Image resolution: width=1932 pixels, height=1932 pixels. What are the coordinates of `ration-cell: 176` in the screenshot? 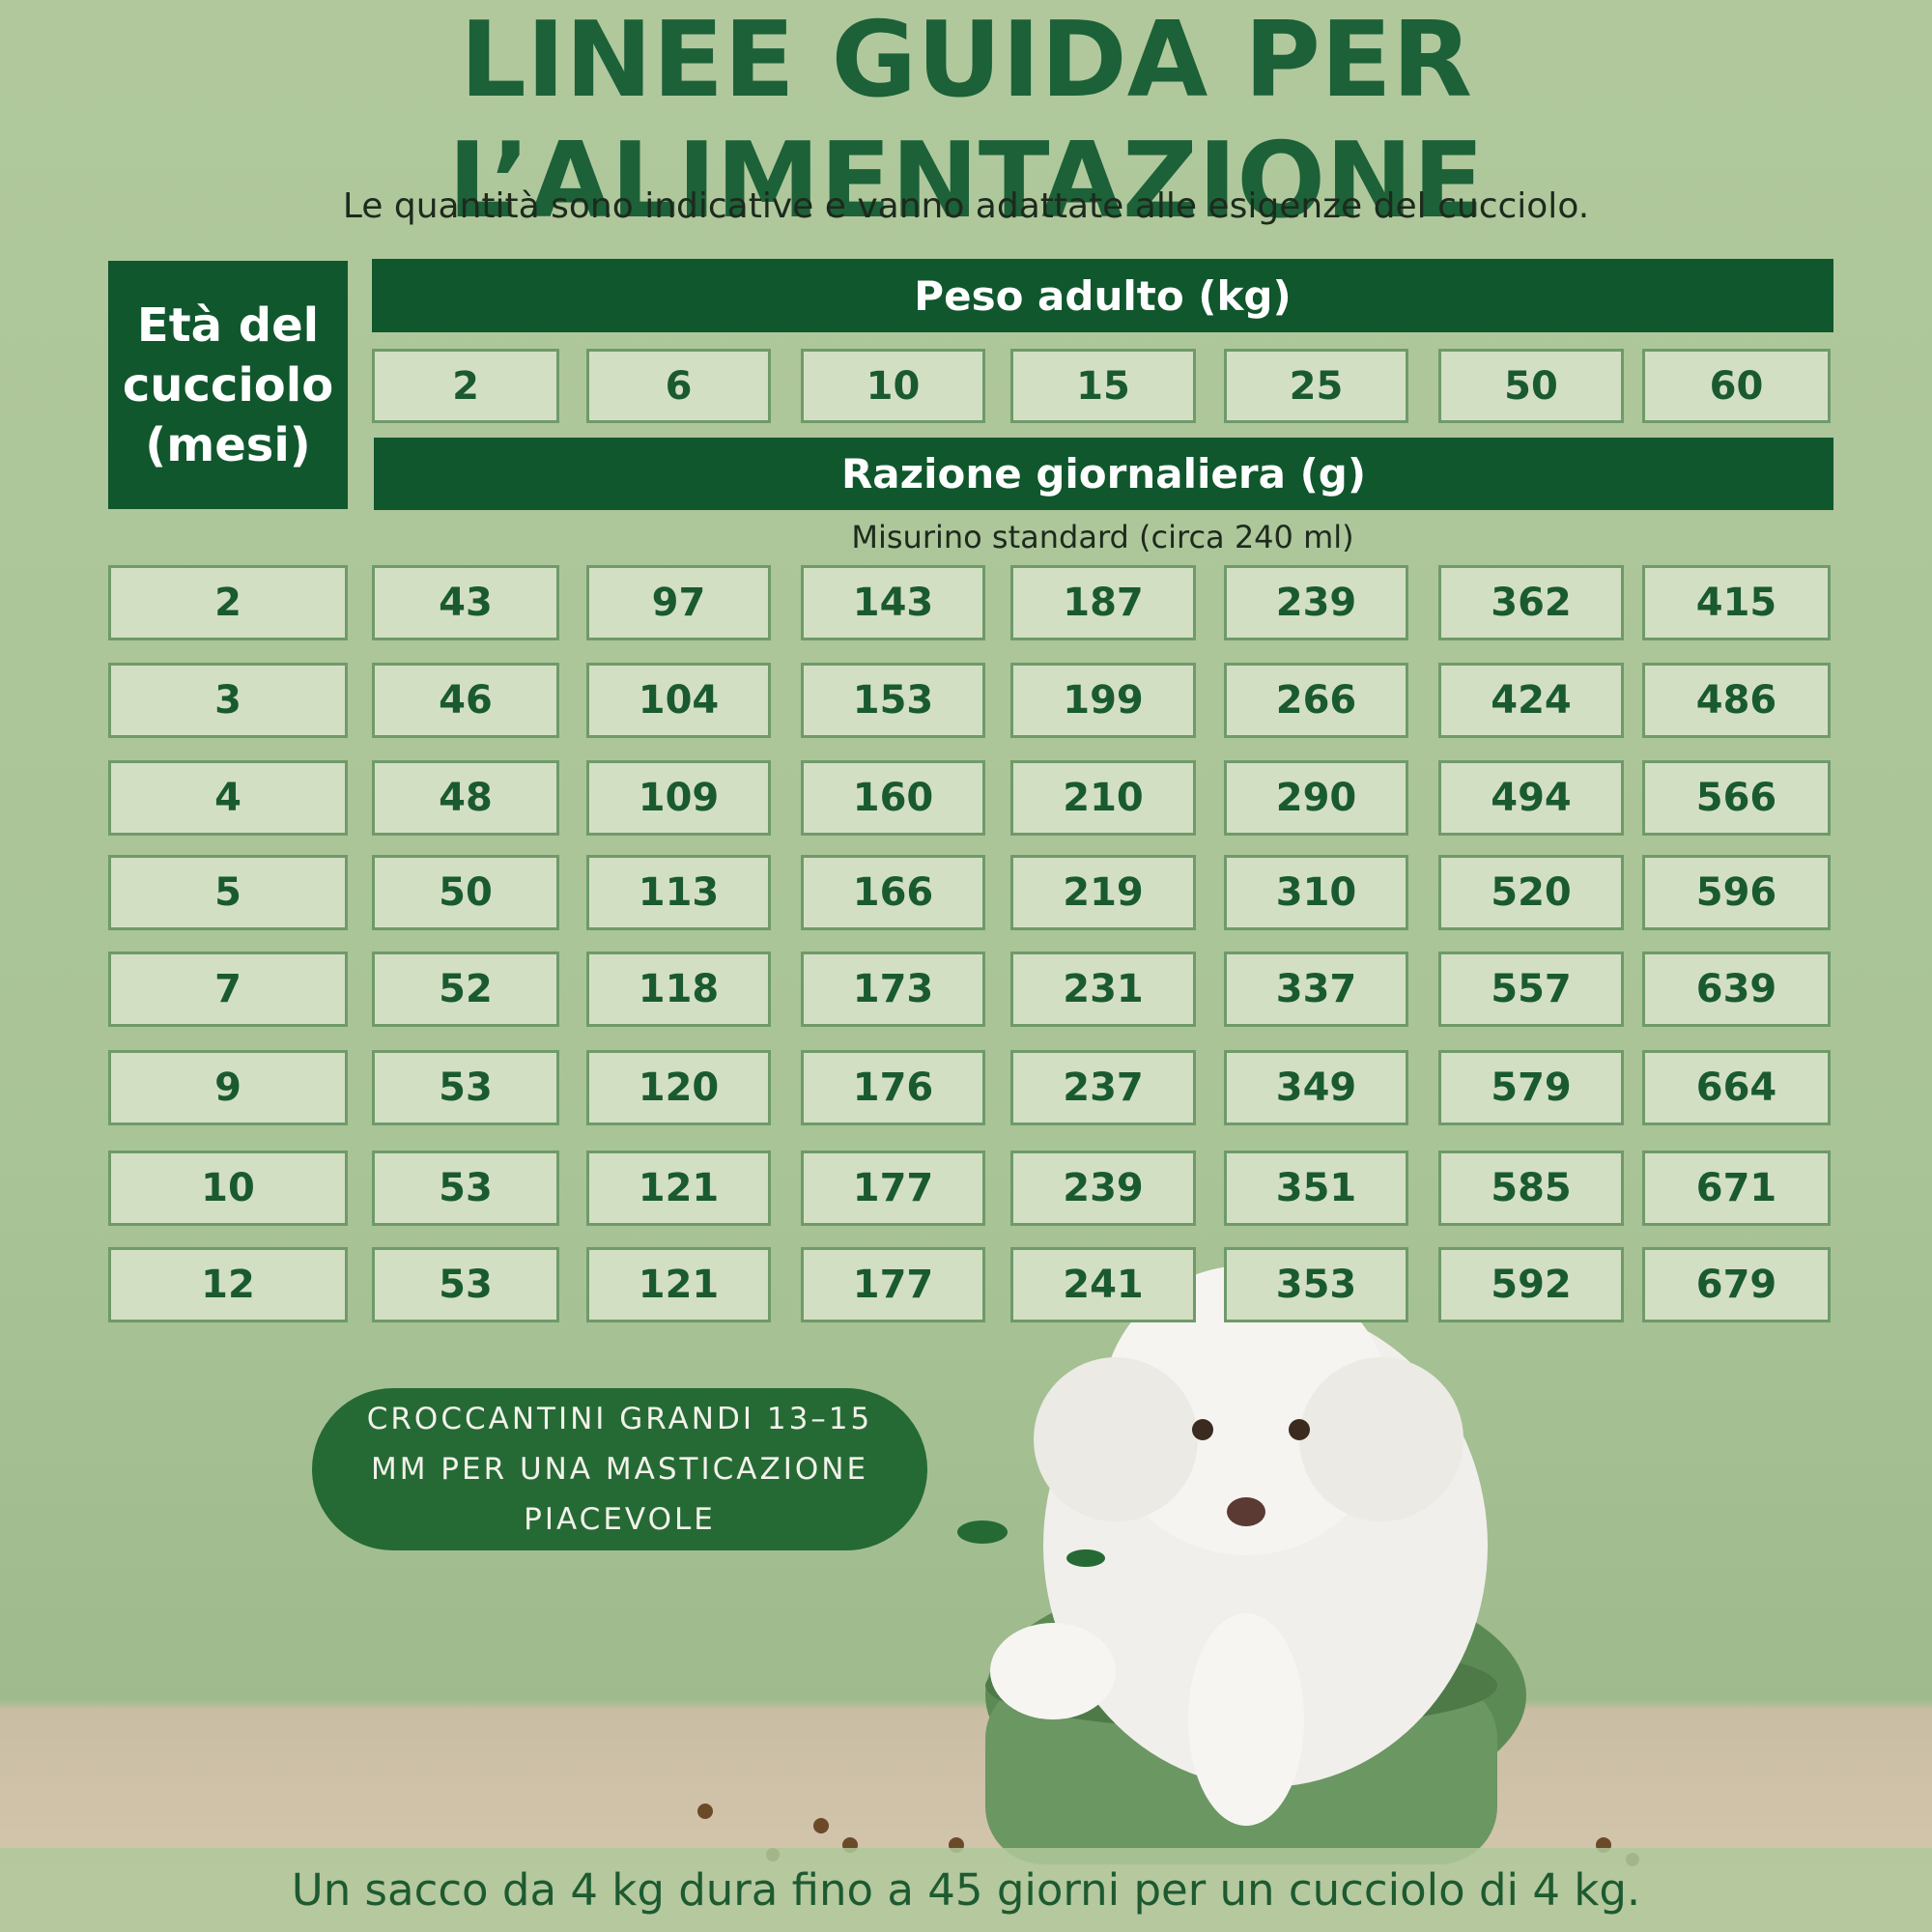 It's located at (893, 1087).